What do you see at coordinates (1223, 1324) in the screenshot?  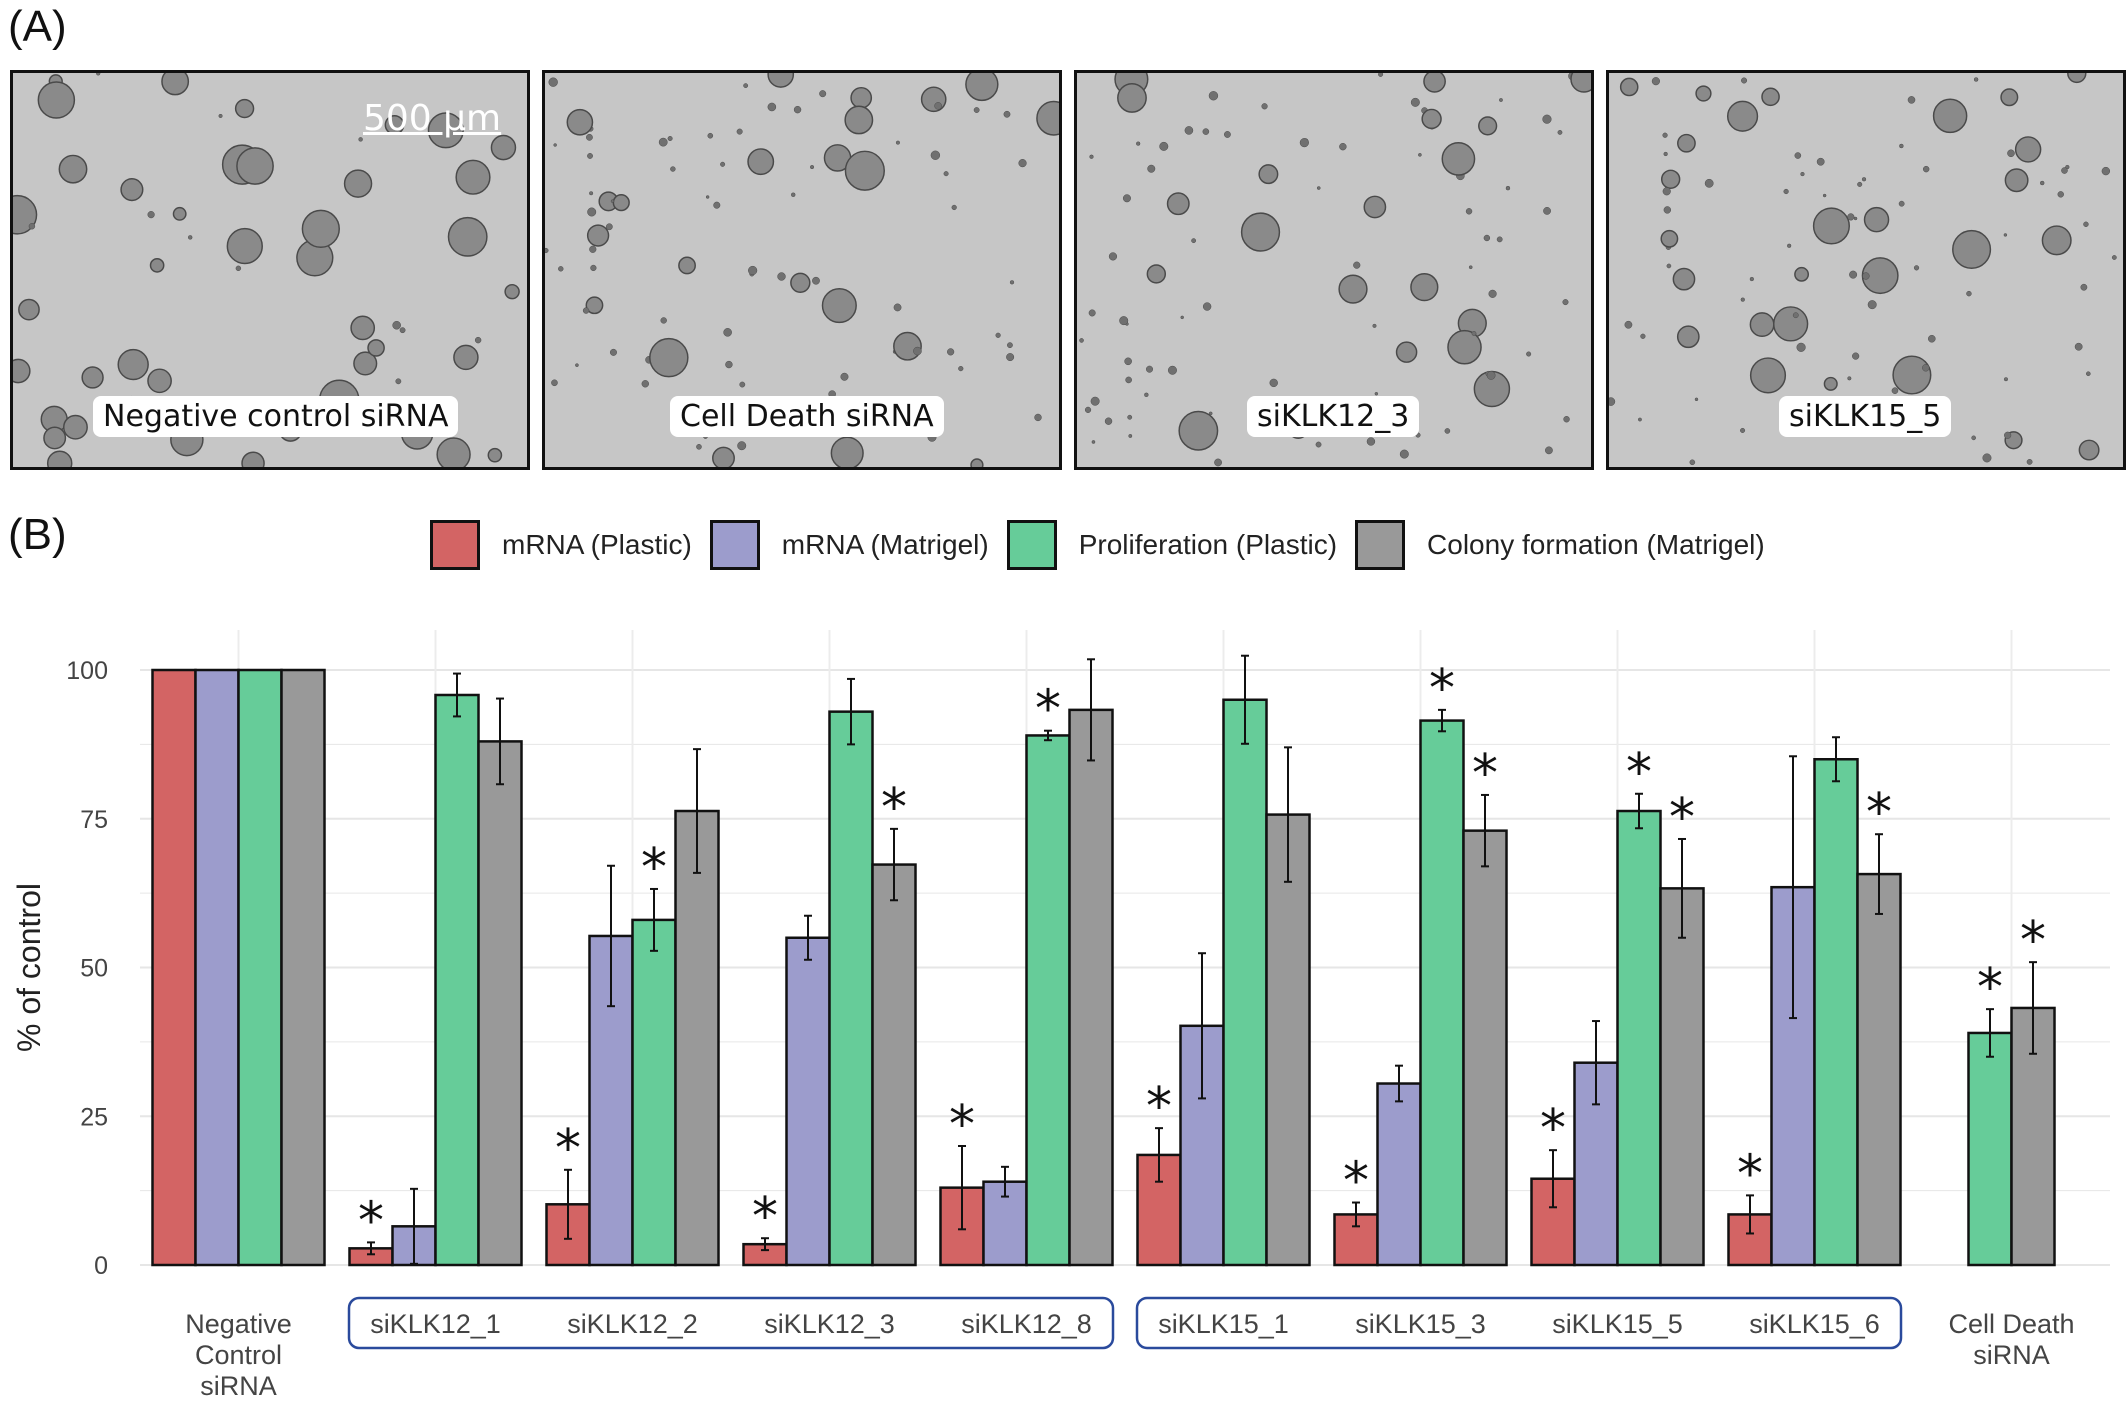 I see `x-tick-label: siKLK15_1` at bounding box center [1223, 1324].